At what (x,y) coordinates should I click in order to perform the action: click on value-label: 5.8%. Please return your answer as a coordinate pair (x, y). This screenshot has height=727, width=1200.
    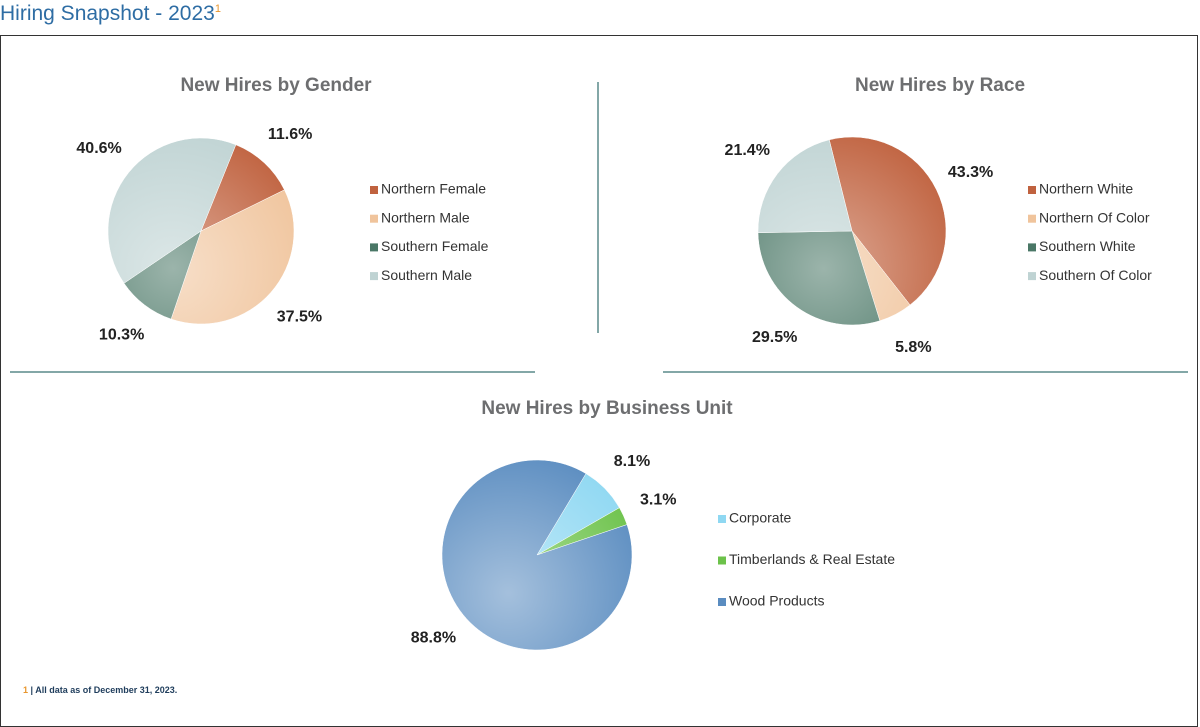
    Looking at the image, I should click on (913, 347).